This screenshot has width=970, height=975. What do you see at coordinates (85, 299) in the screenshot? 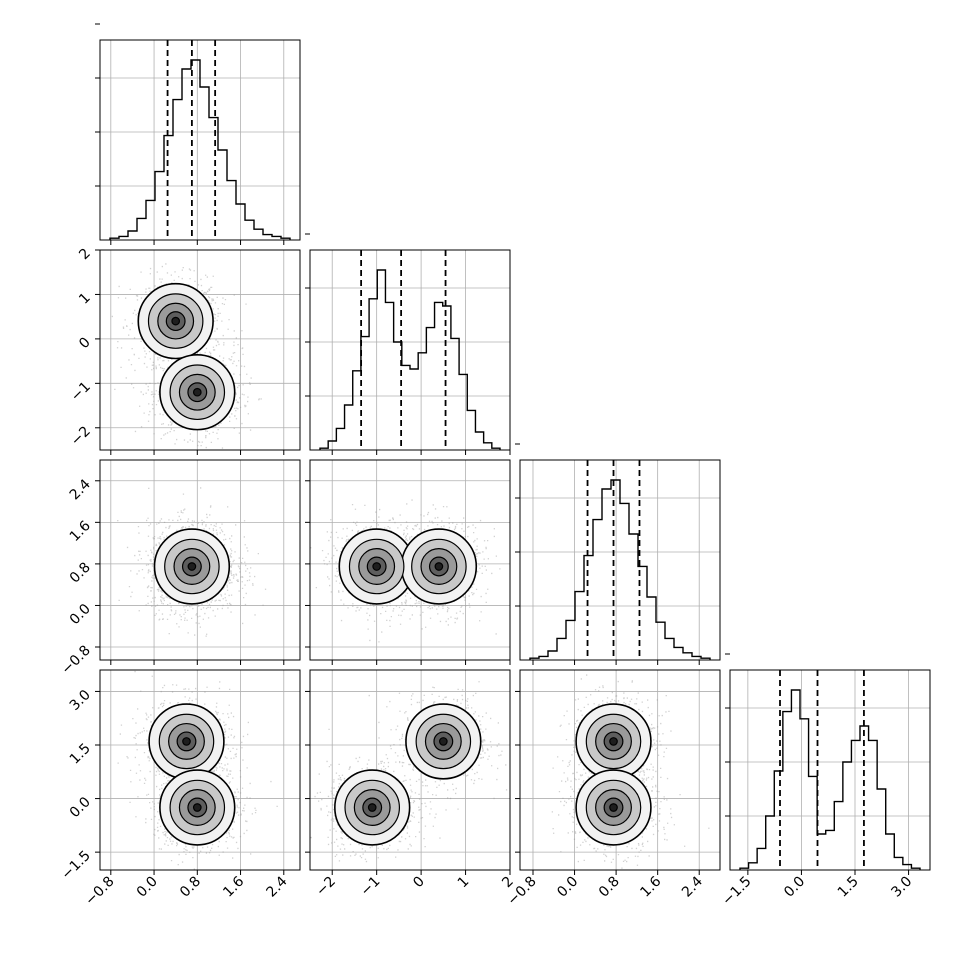
I see `y-tick-label: 1` at bounding box center [85, 299].